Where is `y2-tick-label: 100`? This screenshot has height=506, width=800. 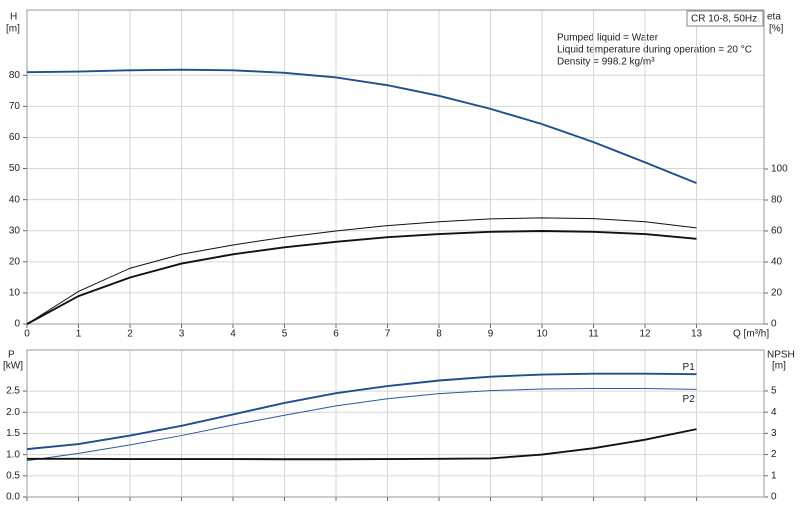 y2-tick-label: 100 is located at coordinates (779, 169).